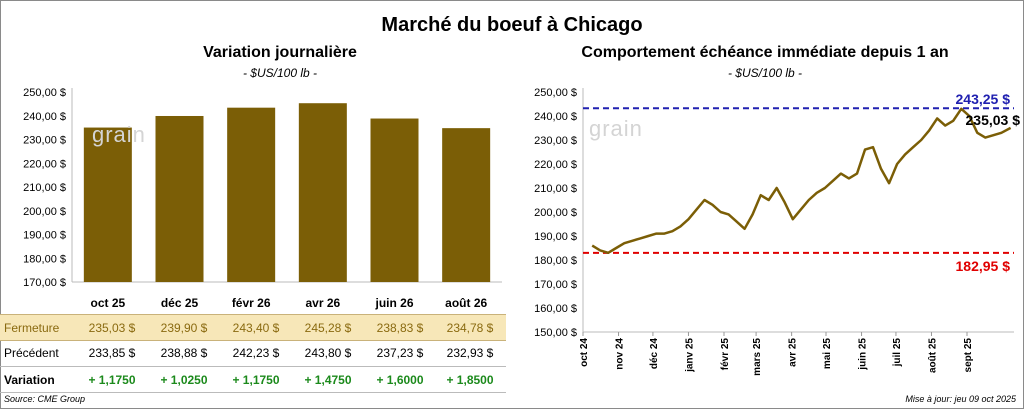  What do you see at coordinates (584, 352) in the screenshot?
I see `line-x-tick-label: oct 24` at bounding box center [584, 352].